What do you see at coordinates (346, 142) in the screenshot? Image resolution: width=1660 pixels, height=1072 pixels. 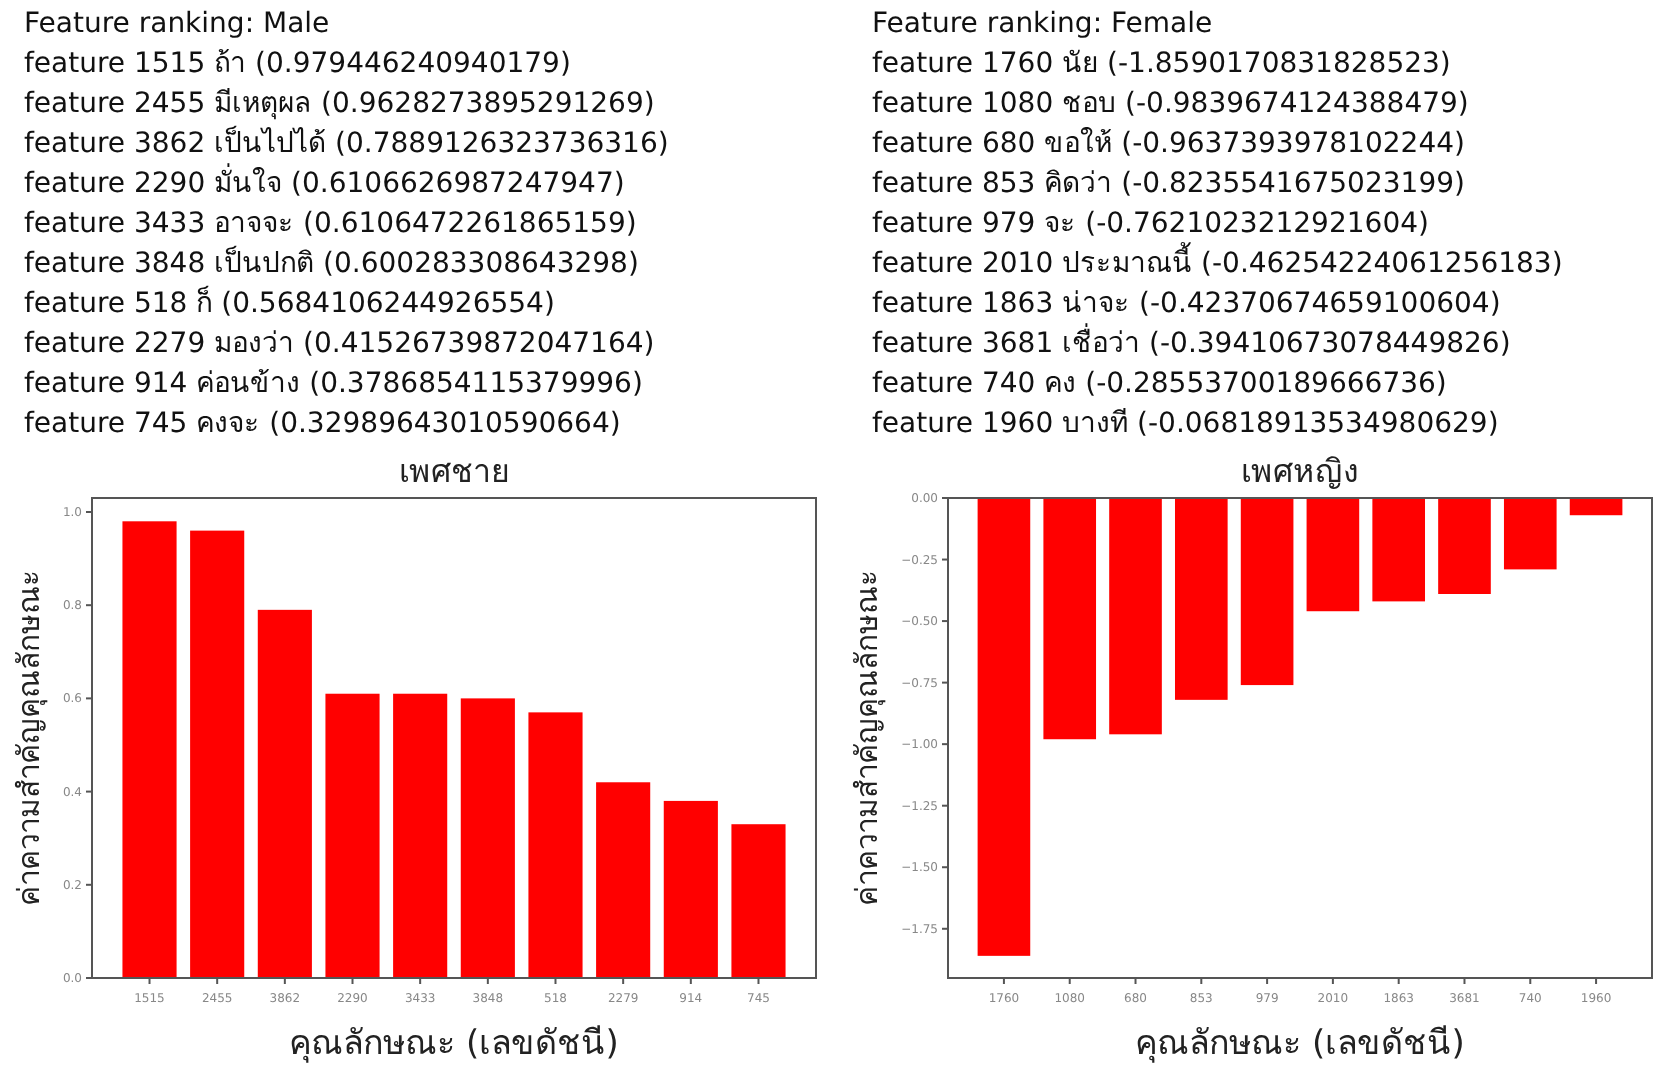 I see `text: feature 3862 เป็นไปได้ (0.7889126323736316)` at bounding box center [346, 142].